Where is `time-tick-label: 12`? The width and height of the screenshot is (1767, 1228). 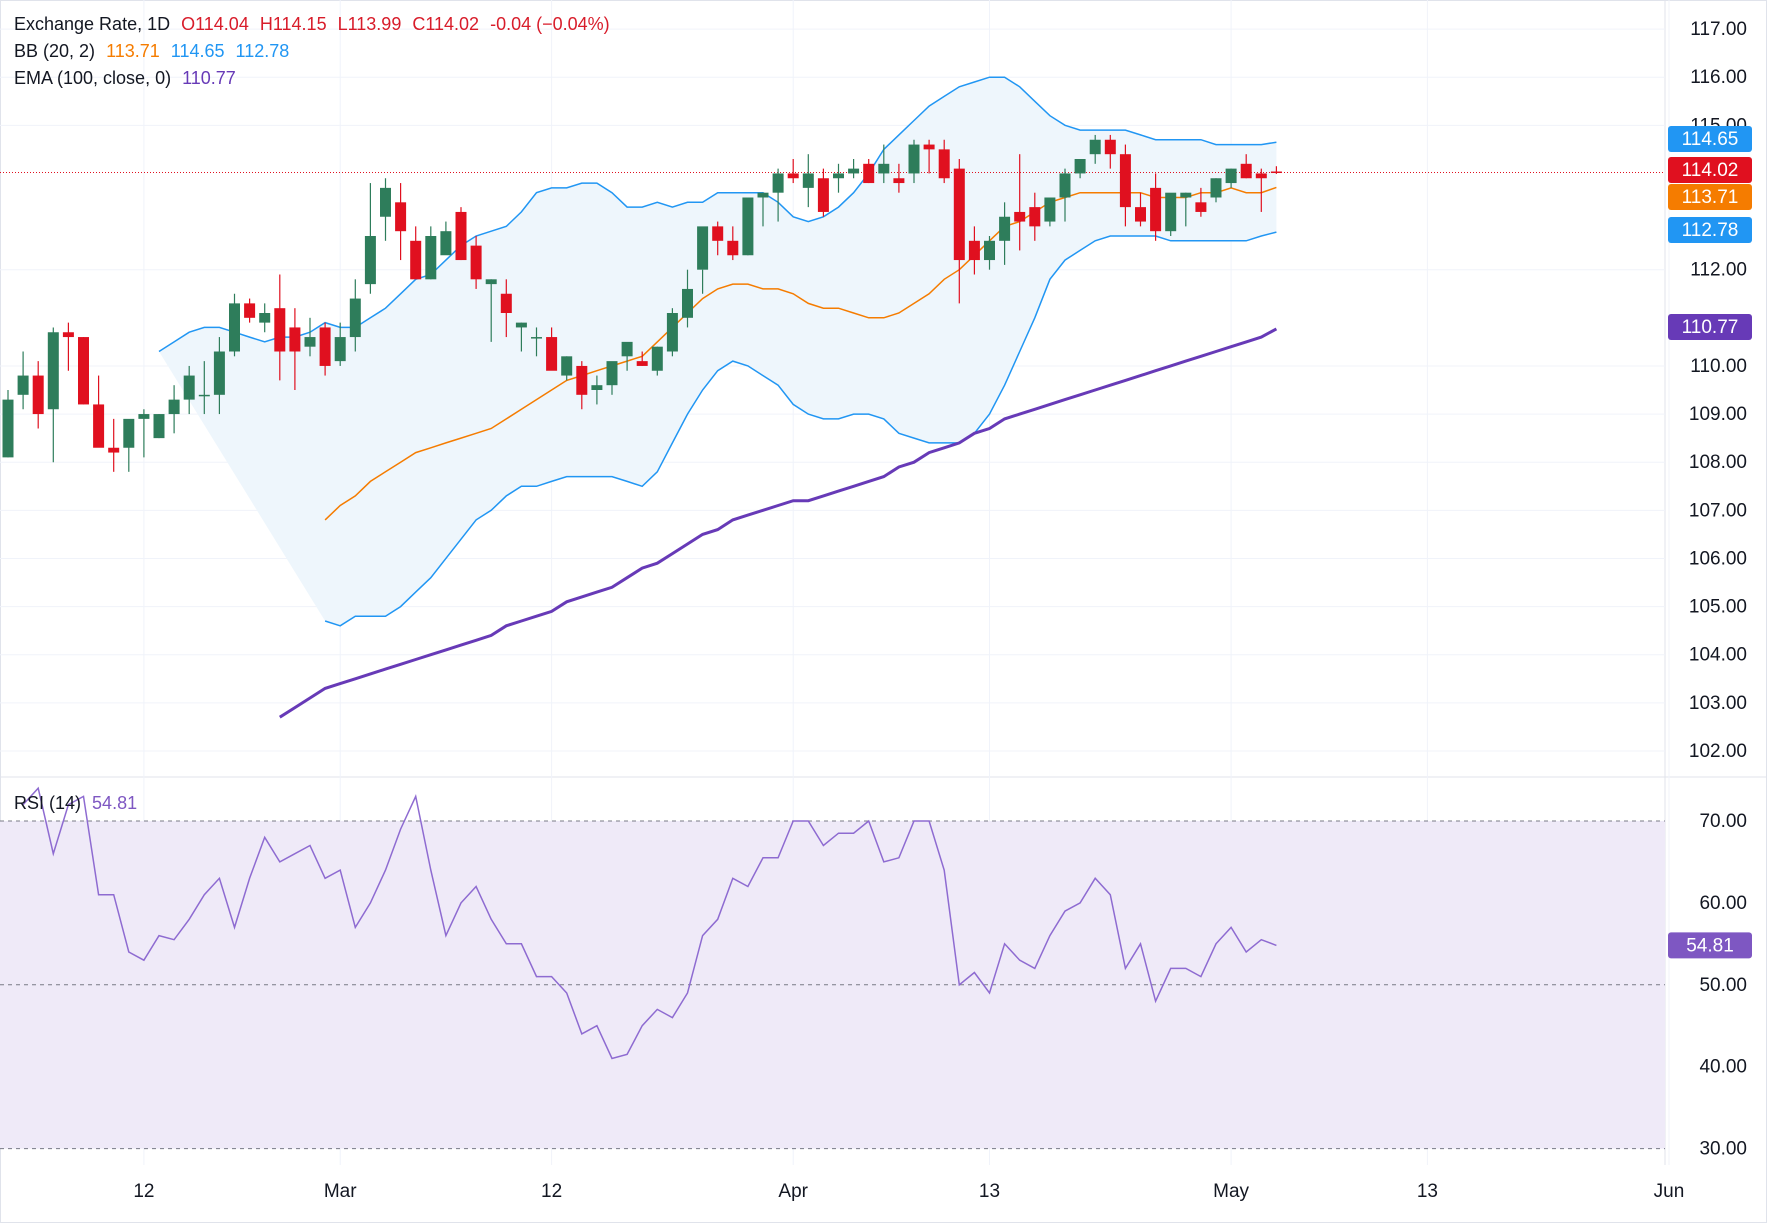
time-tick-label: 12 is located at coordinates (551, 1191).